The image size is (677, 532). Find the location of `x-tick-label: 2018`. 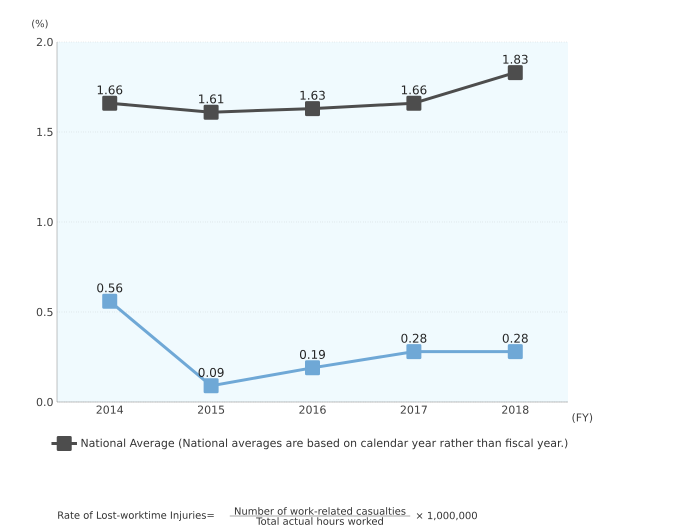

x-tick-label: 2018 is located at coordinates (515, 410).